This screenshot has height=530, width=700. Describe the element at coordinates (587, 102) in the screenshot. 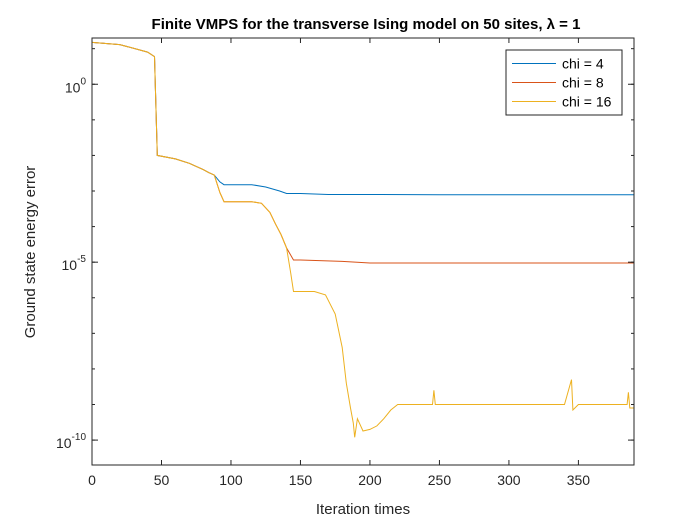

I see `legend-label-3: chi = 16` at that location.